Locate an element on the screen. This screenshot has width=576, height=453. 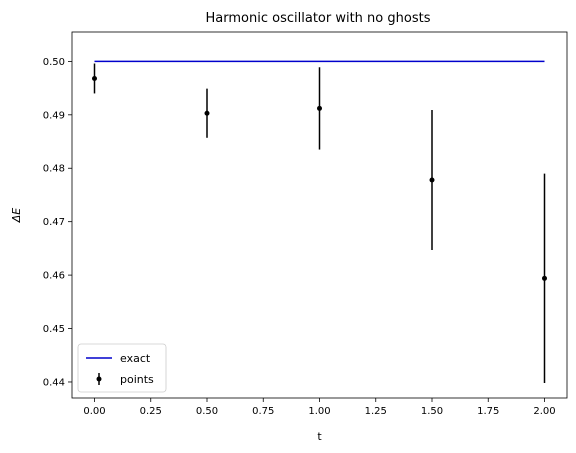
x-tick-label: 0.50 is located at coordinates (207, 411).